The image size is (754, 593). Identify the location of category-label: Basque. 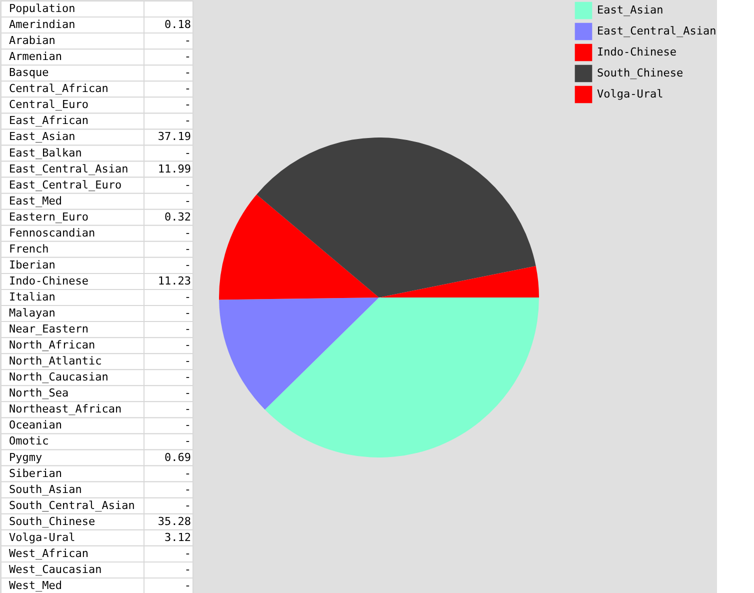
(29, 73).